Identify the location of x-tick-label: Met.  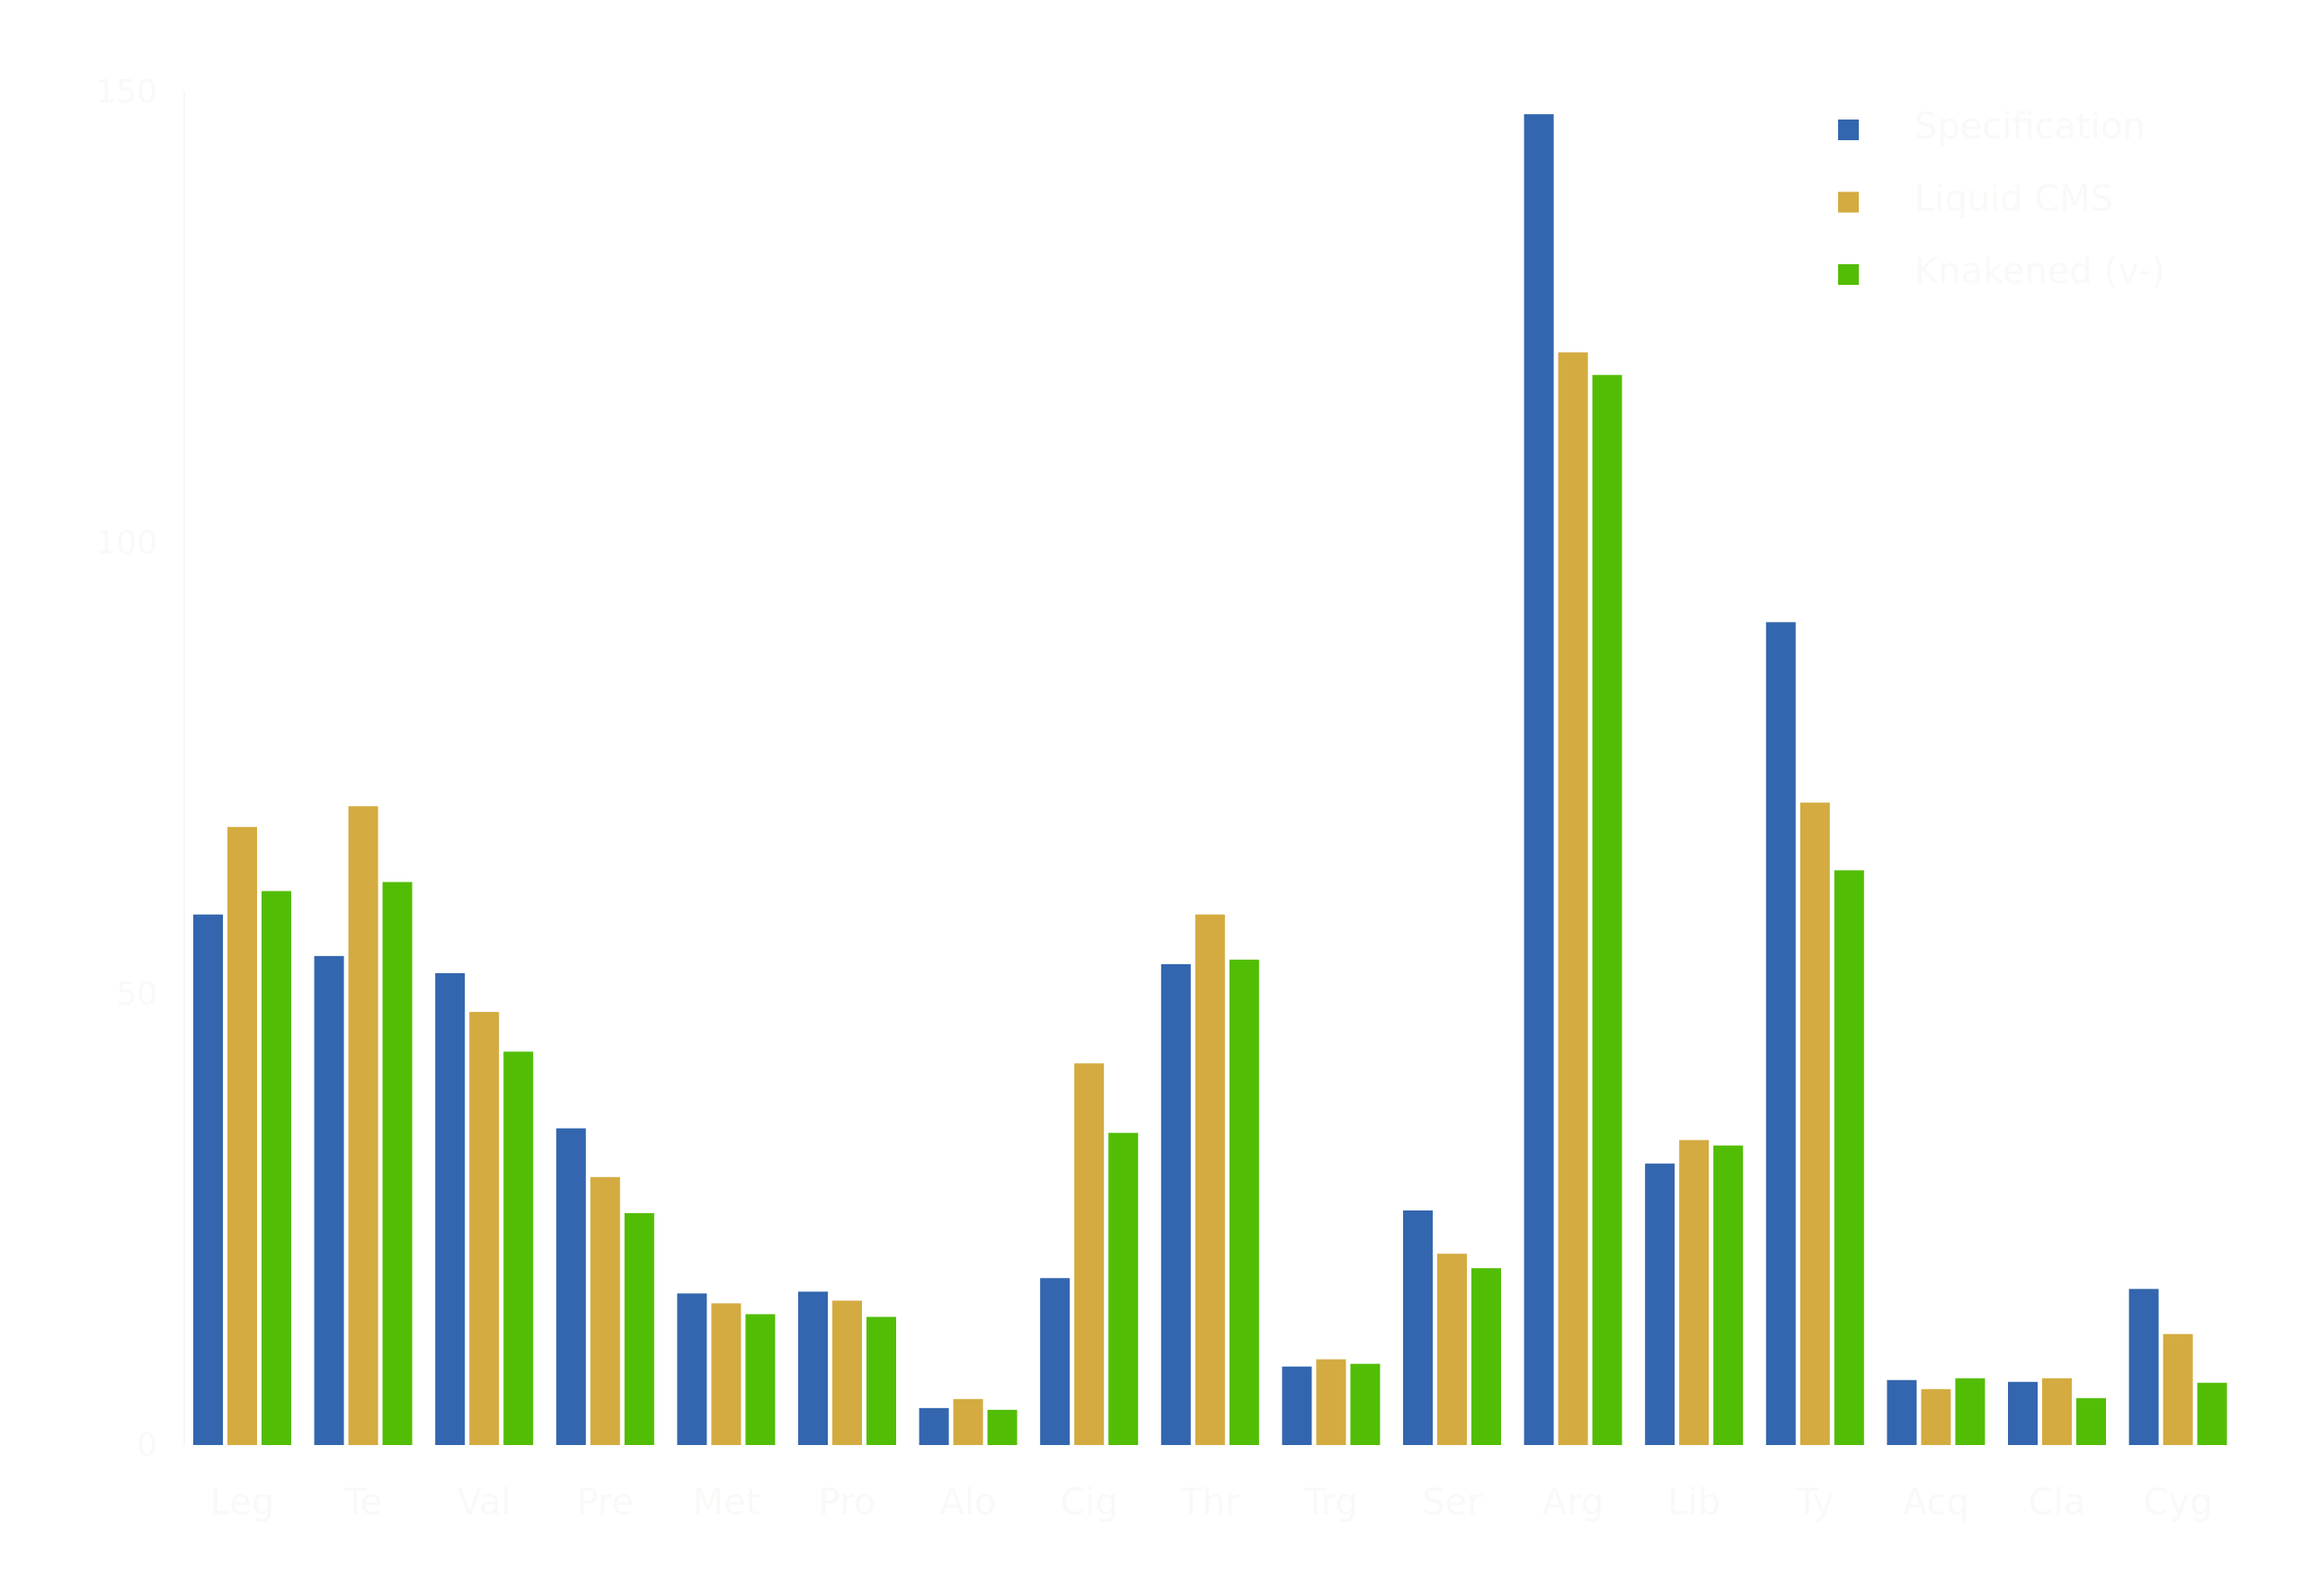
(726, 1502).